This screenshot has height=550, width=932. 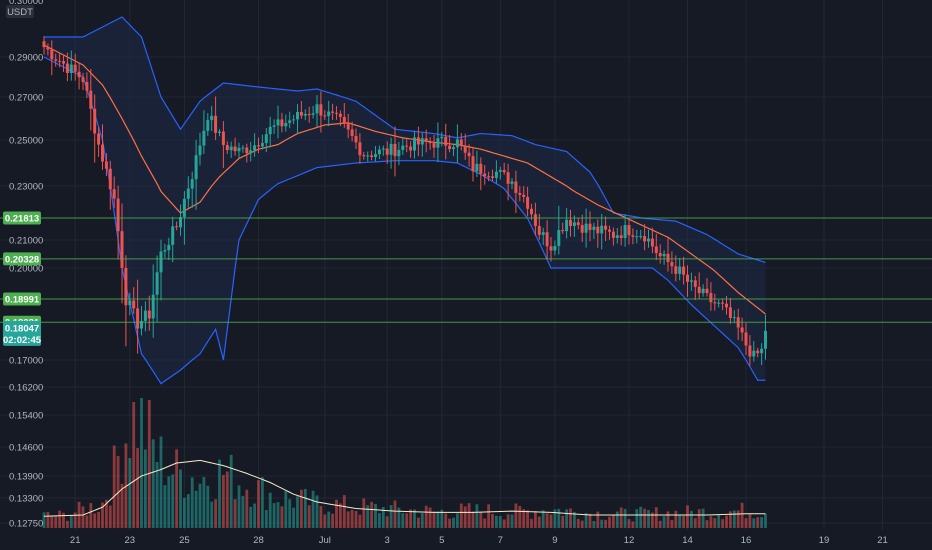 I want to click on y-tick-label: 0.25000, so click(x=26, y=141).